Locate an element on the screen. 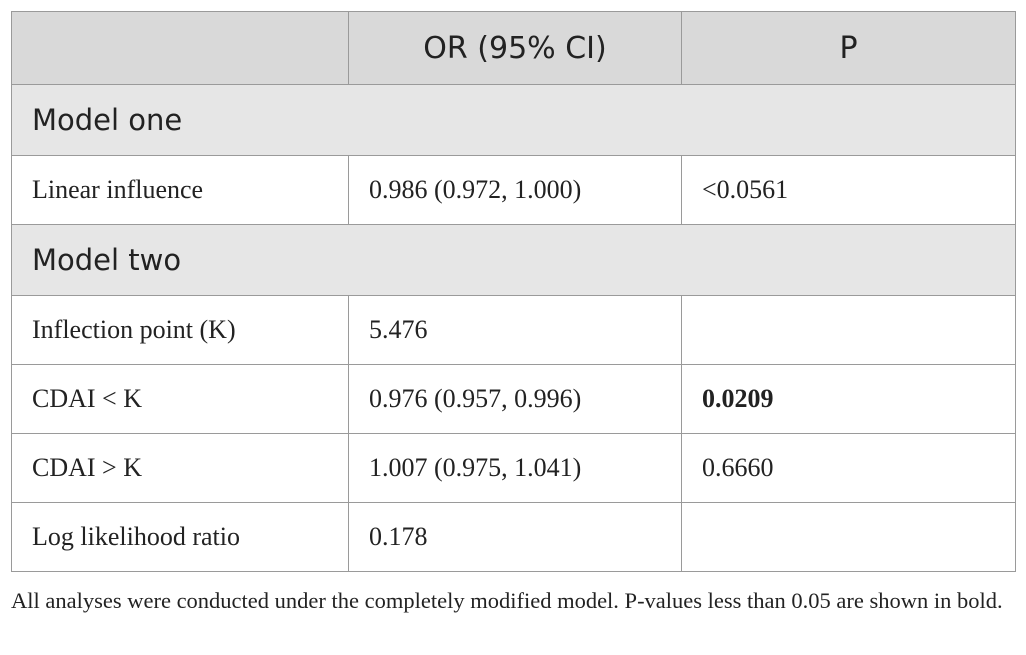 Image resolution: width=1026 pixels, height=655 pixels. section-row-model-two: Model two is located at coordinates (513, 260).